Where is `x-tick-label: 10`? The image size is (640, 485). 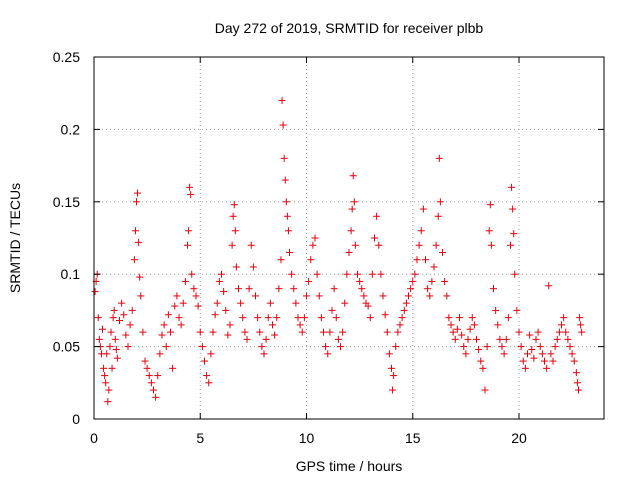 x-tick-label: 10 is located at coordinates (307, 438).